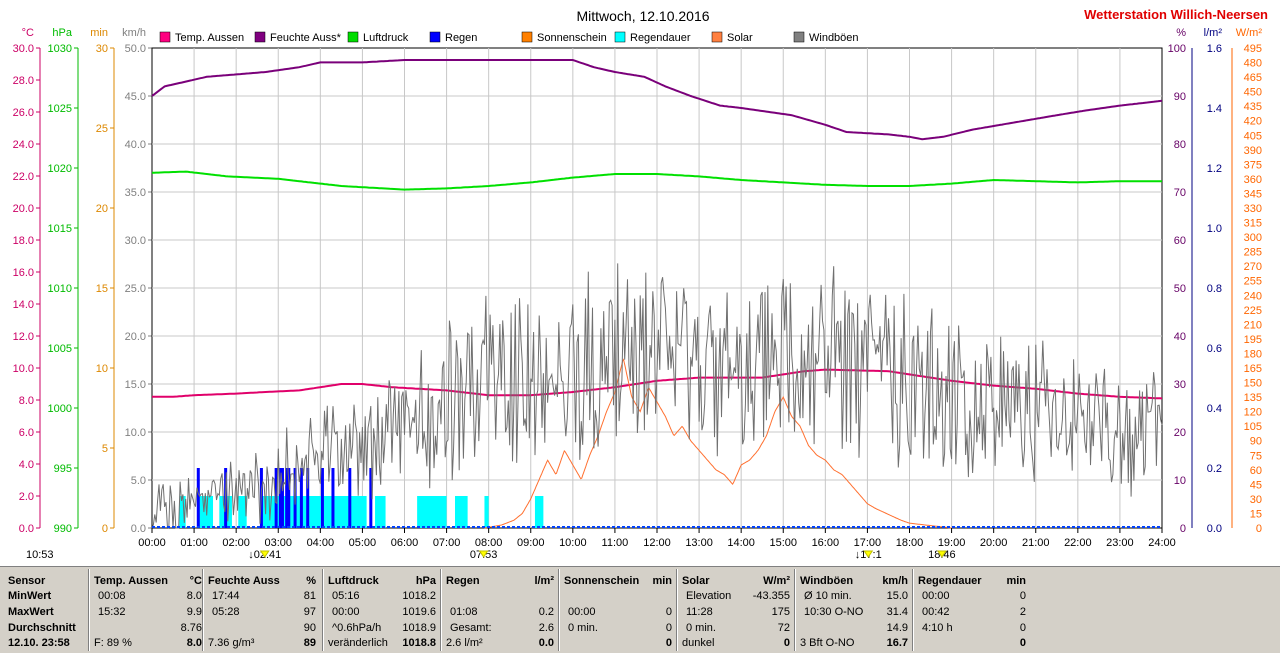 Image resolution: width=1280 pixels, height=653 pixels. Describe the element at coordinates (23, 241) in the screenshot. I see `temp-axis-tick: 18.0` at that location.